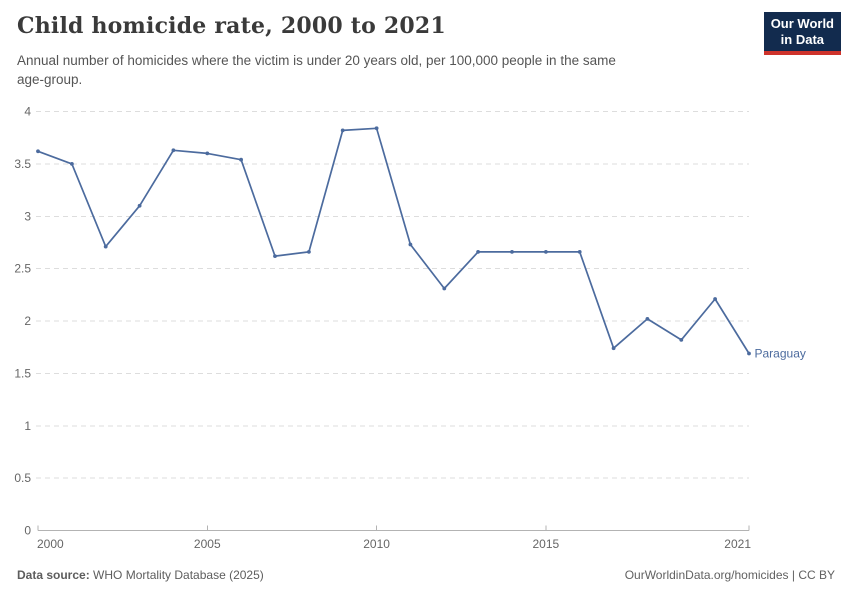 Image resolution: width=850 pixels, height=600 pixels. Describe the element at coordinates (50, 79) in the screenshot. I see `chart-subtitle-line2: age-group.` at that location.